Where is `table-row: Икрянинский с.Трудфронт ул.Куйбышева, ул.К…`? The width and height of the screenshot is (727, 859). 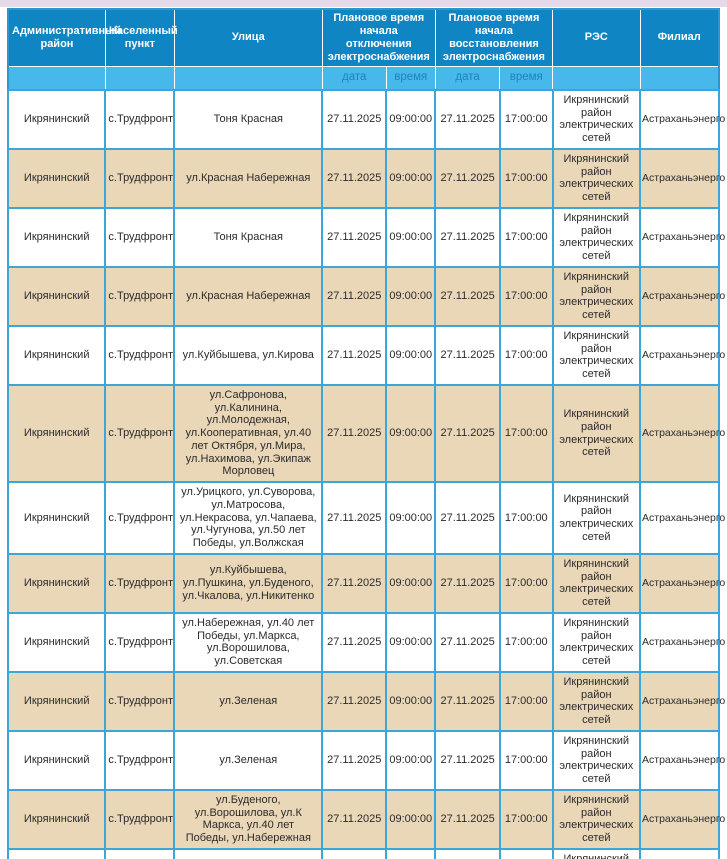
table-row: Икрянинский с.Трудфронт ул.Куйбышева, ул.К… is located at coordinates (365, 355).